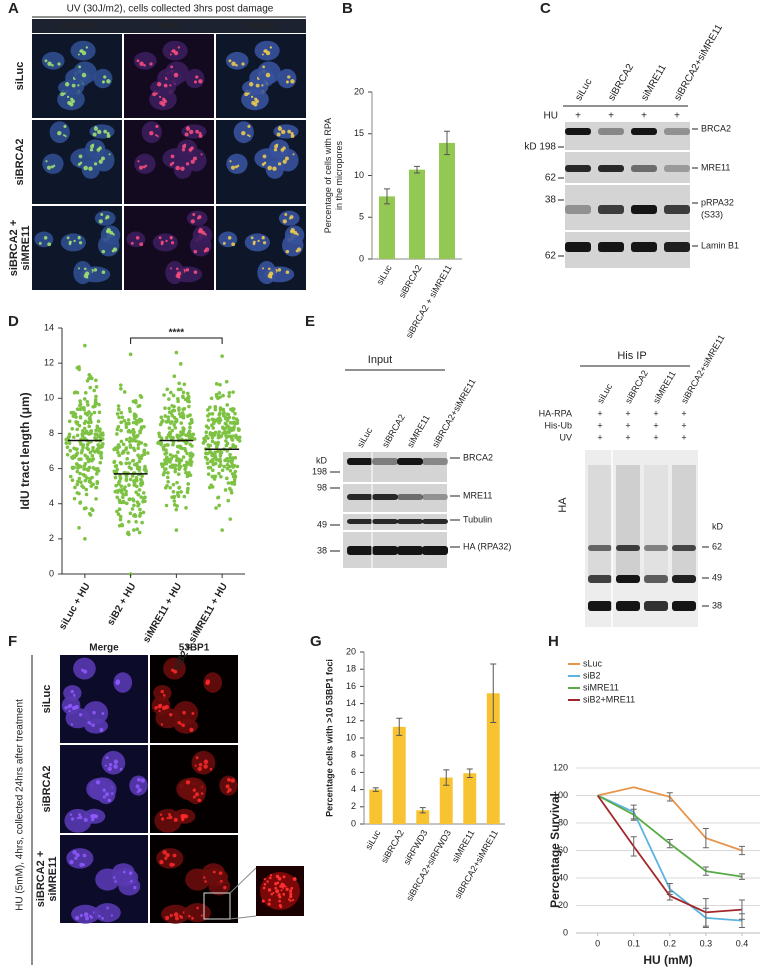 Image resolution: width=763 pixels, height=979 pixels. What do you see at coordinates (720, 245) in the screenshot?
I see `band-label: Lamin B1` at bounding box center [720, 245].